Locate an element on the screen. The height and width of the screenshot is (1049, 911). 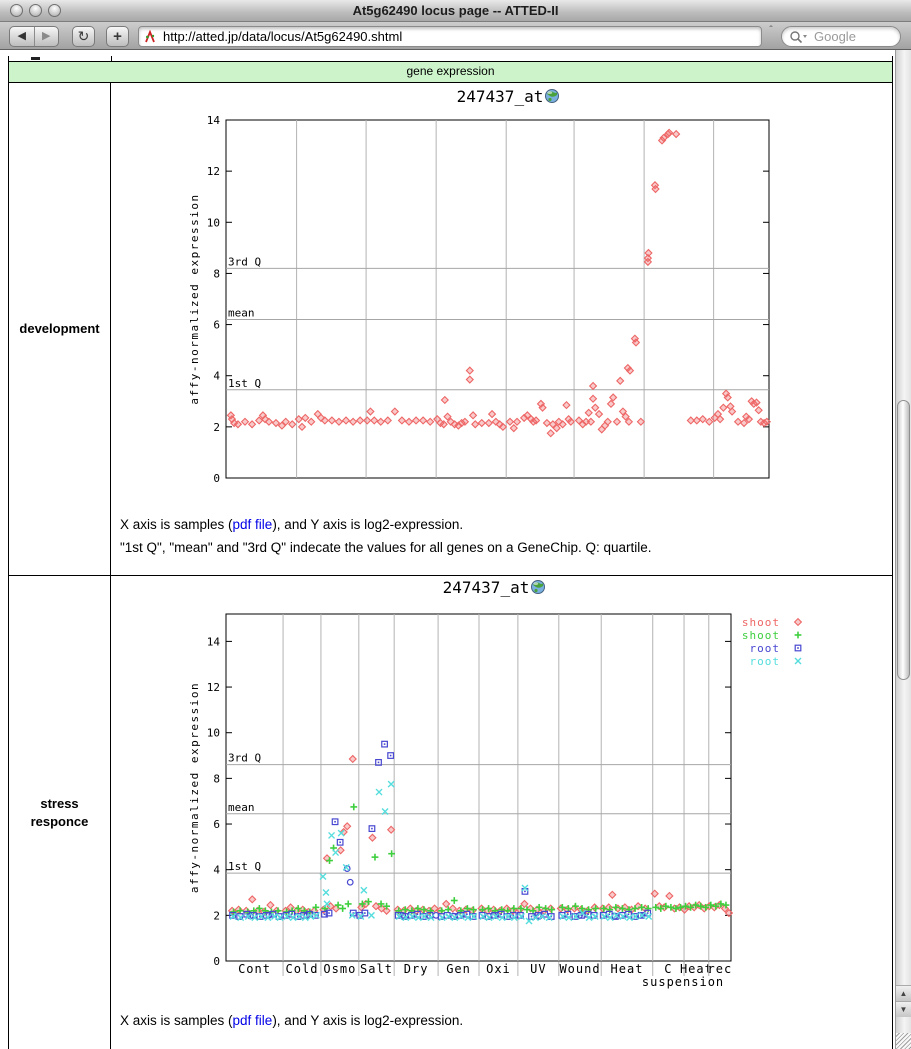
address-bar is located at coordinates (450, 36).